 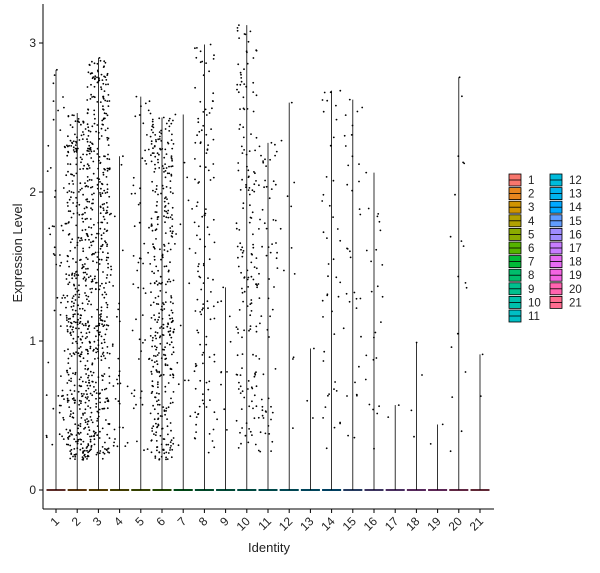 I want to click on x-tick-label: 12, so click(x=286, y=524).